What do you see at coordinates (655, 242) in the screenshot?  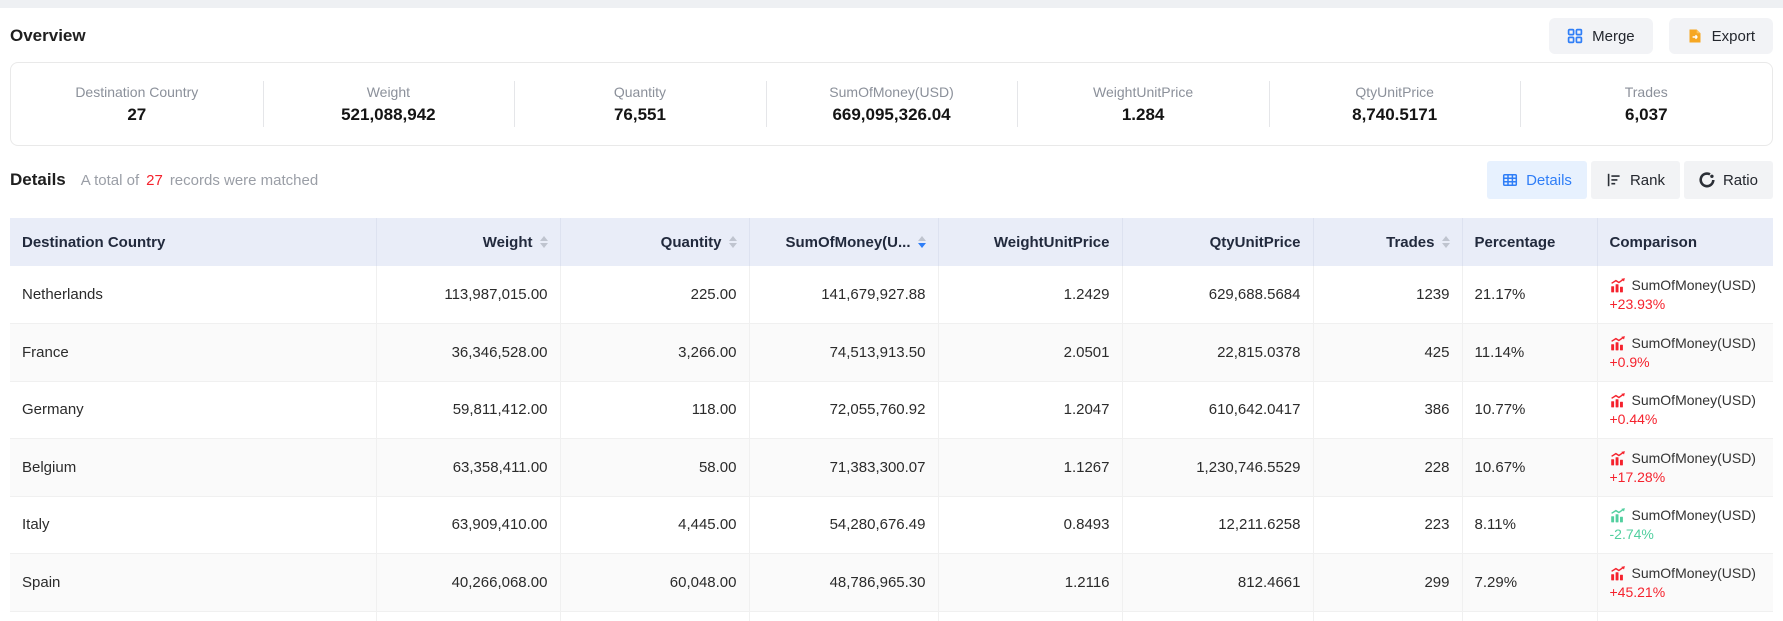 I see `column-header-quantity: Quantity` at bounding box center [655, 242].